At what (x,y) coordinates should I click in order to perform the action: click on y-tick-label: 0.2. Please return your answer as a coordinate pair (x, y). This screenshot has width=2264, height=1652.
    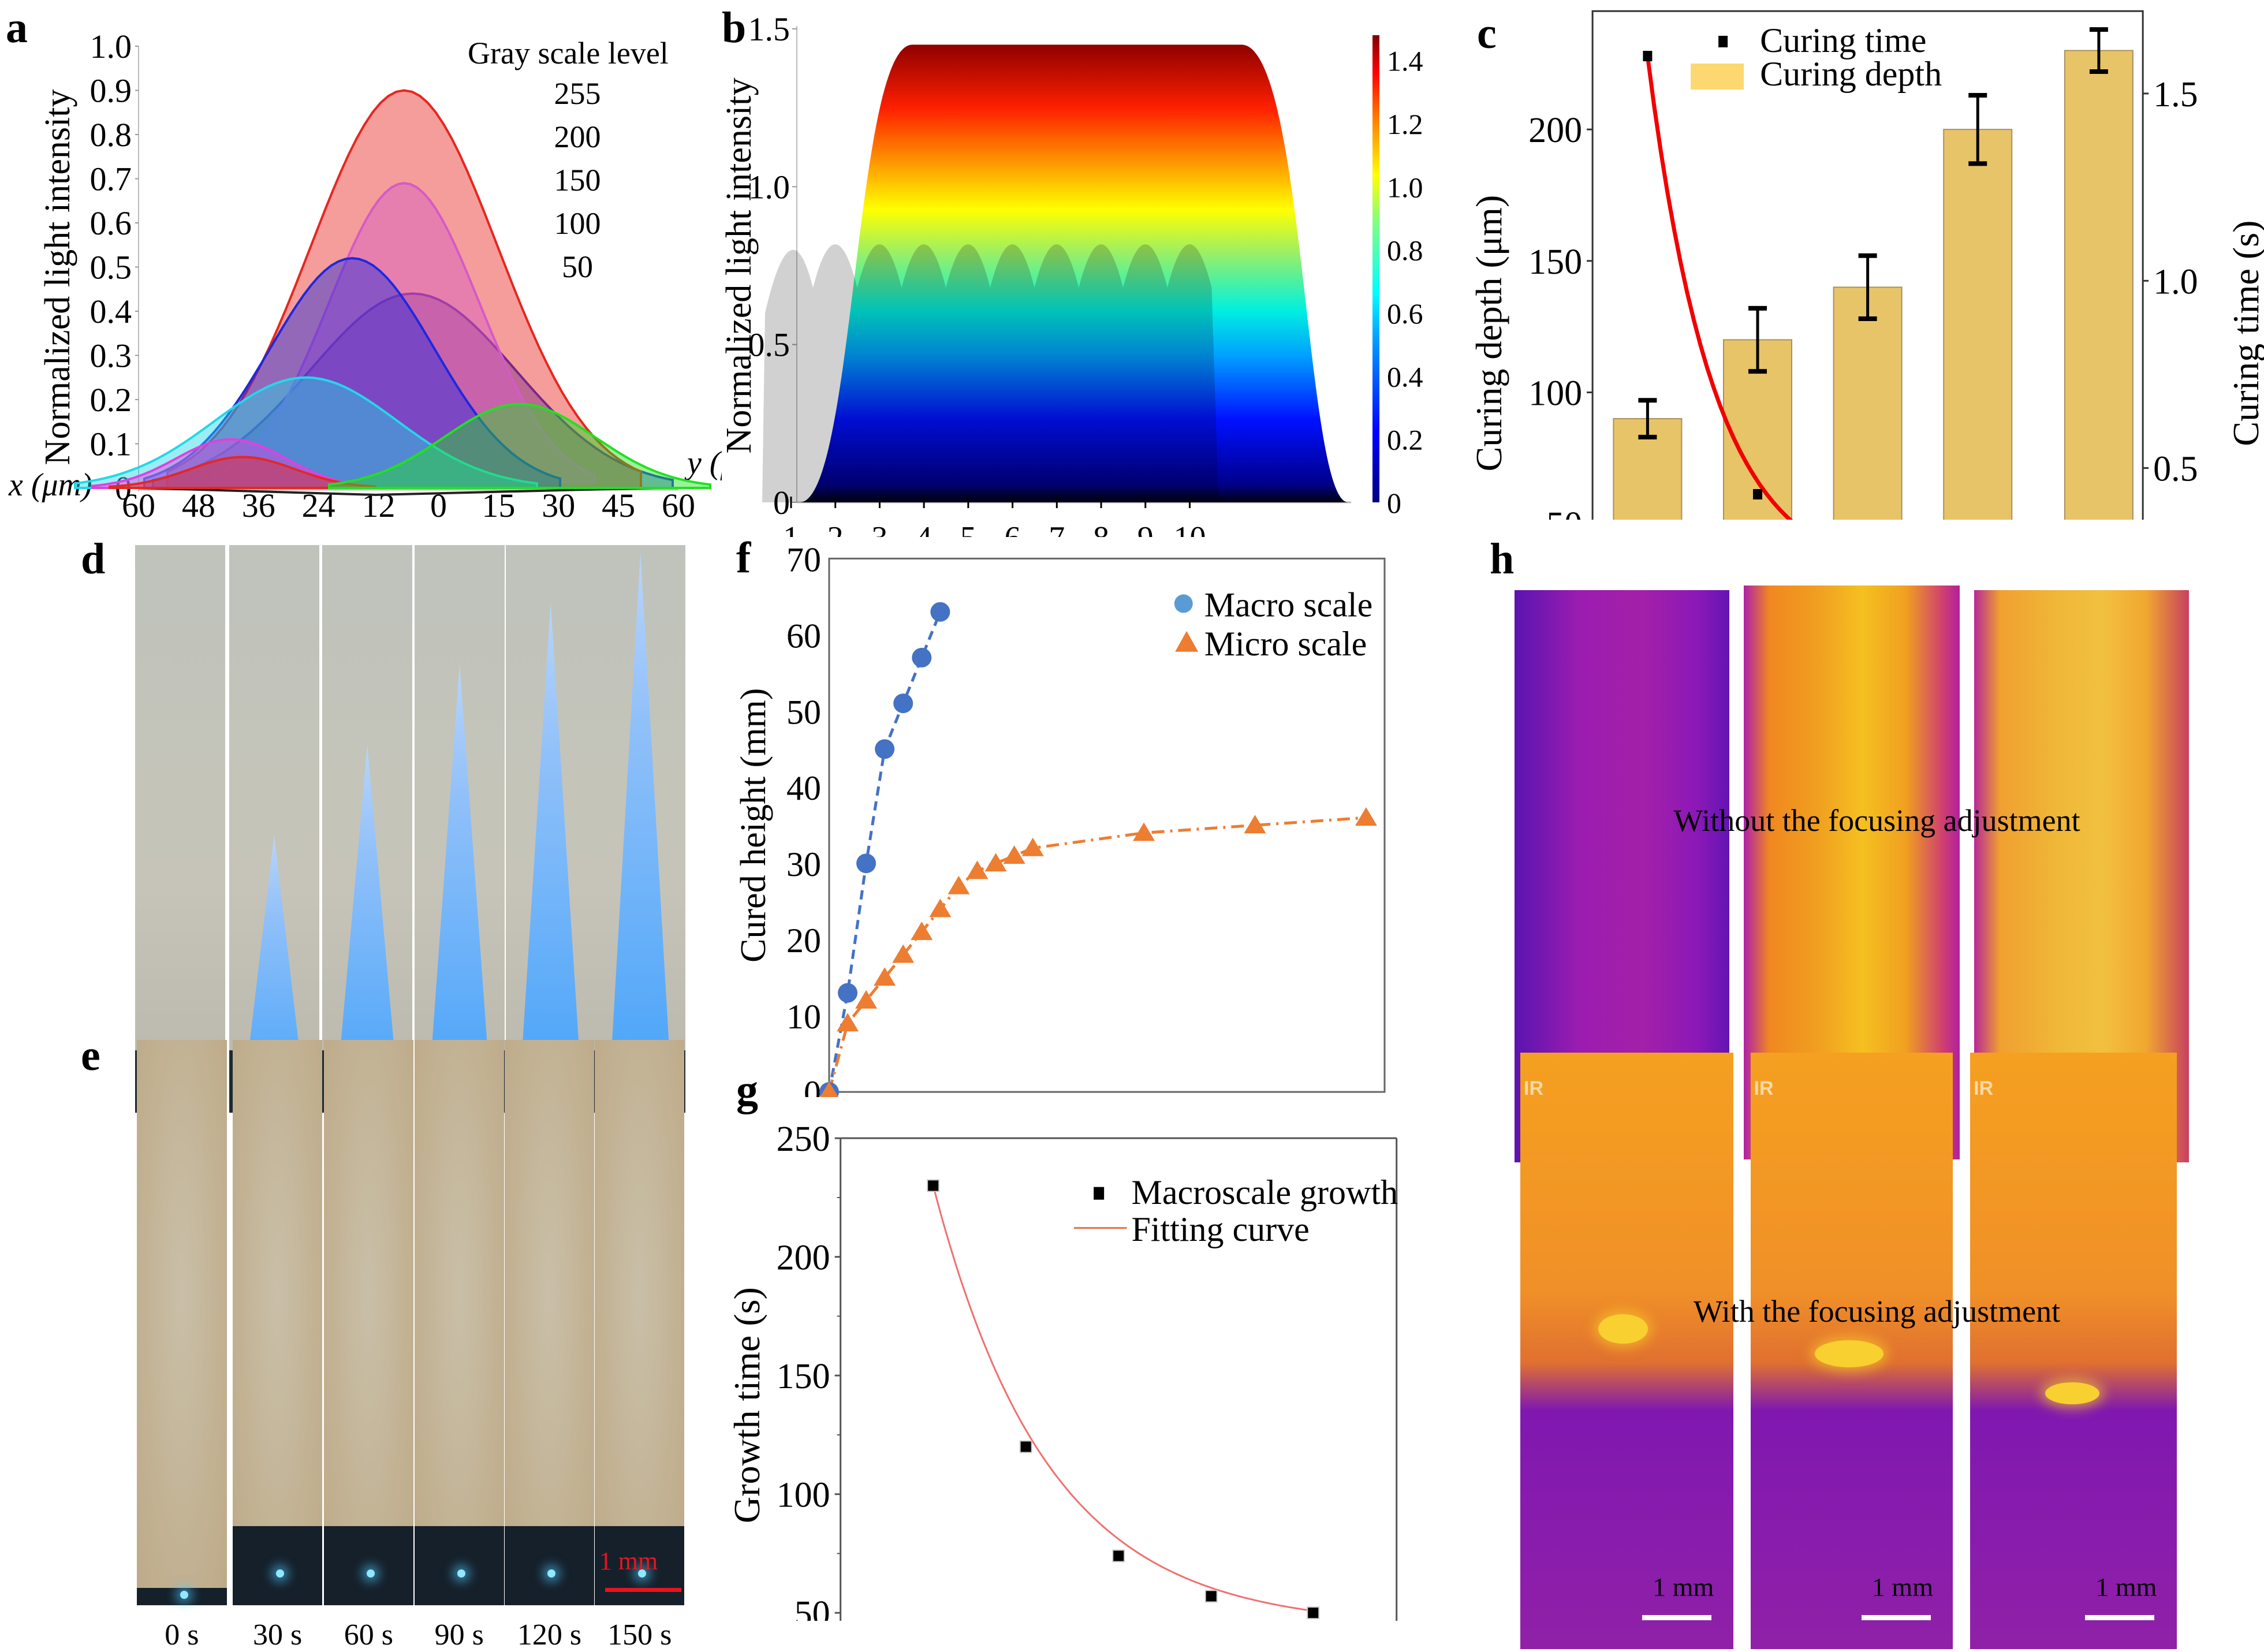
    Looking at the image, I should click on (111, 400).